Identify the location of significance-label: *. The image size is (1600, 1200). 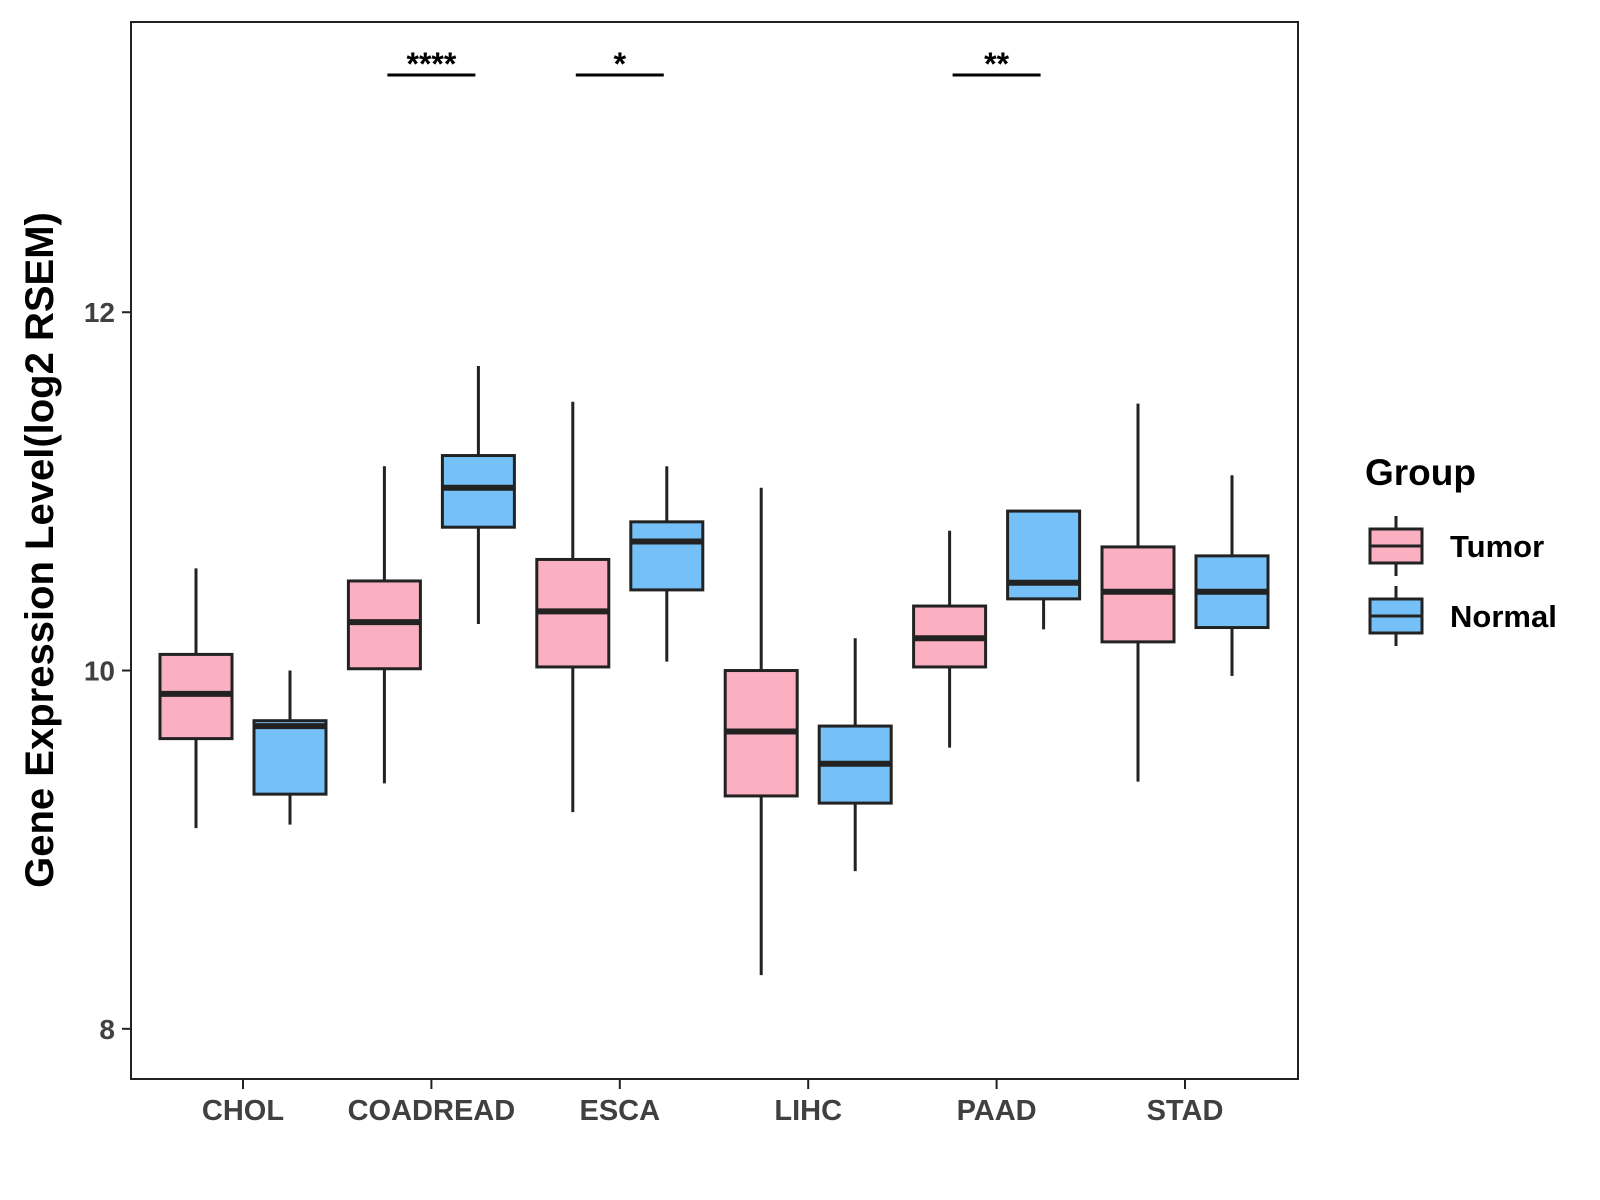
(620, 64).